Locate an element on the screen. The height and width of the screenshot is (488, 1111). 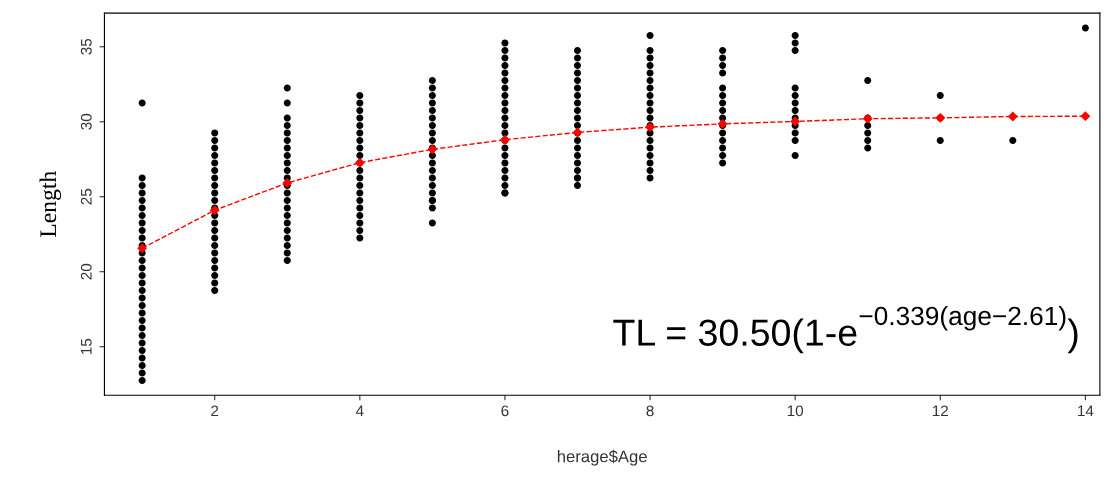
x-tick-label: 8 is located at coordinates (650, 411).